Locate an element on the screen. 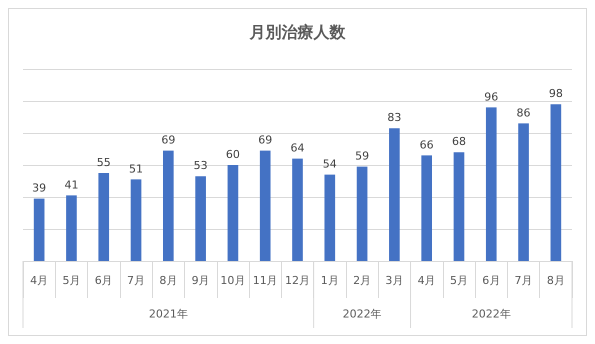 The image size is (595, 344). data-label: 60 is located at coordinates (233, 154).